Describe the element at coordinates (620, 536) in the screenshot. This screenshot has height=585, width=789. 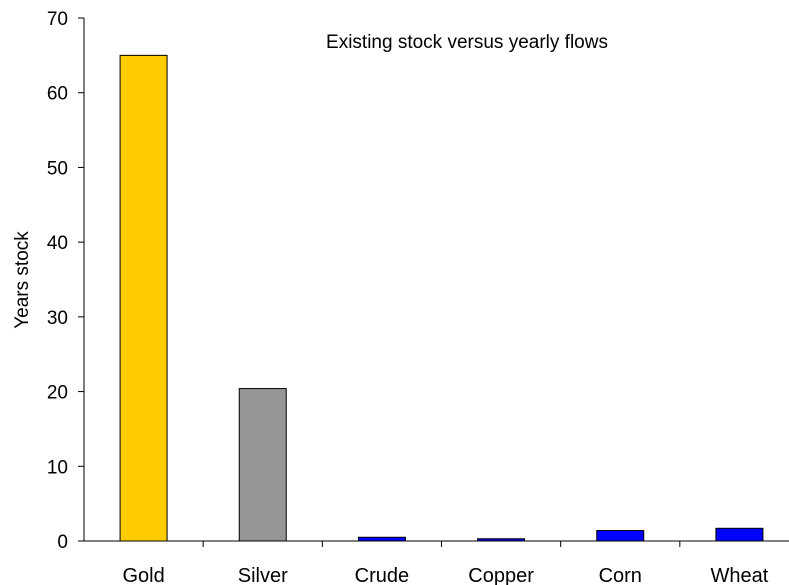
I see `bar-corn` at that location.